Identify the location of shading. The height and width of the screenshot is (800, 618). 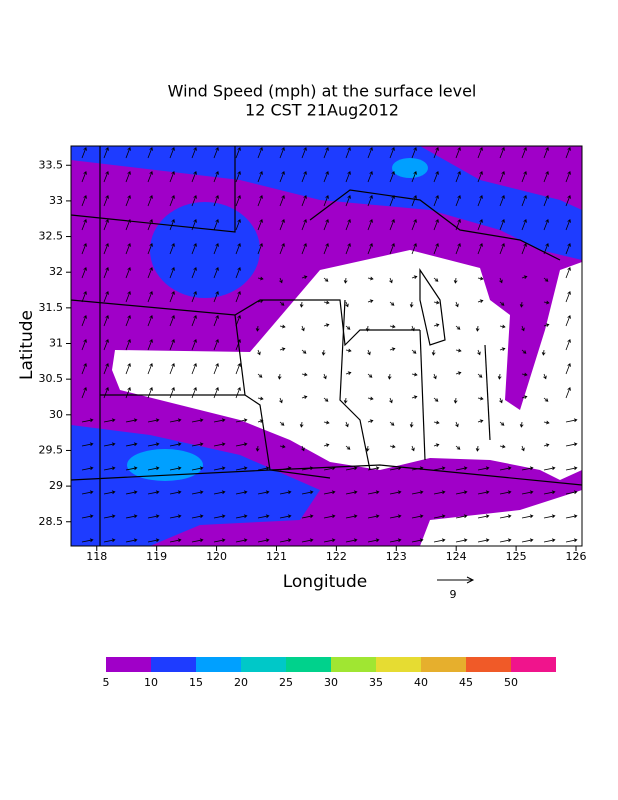
(326, 203).